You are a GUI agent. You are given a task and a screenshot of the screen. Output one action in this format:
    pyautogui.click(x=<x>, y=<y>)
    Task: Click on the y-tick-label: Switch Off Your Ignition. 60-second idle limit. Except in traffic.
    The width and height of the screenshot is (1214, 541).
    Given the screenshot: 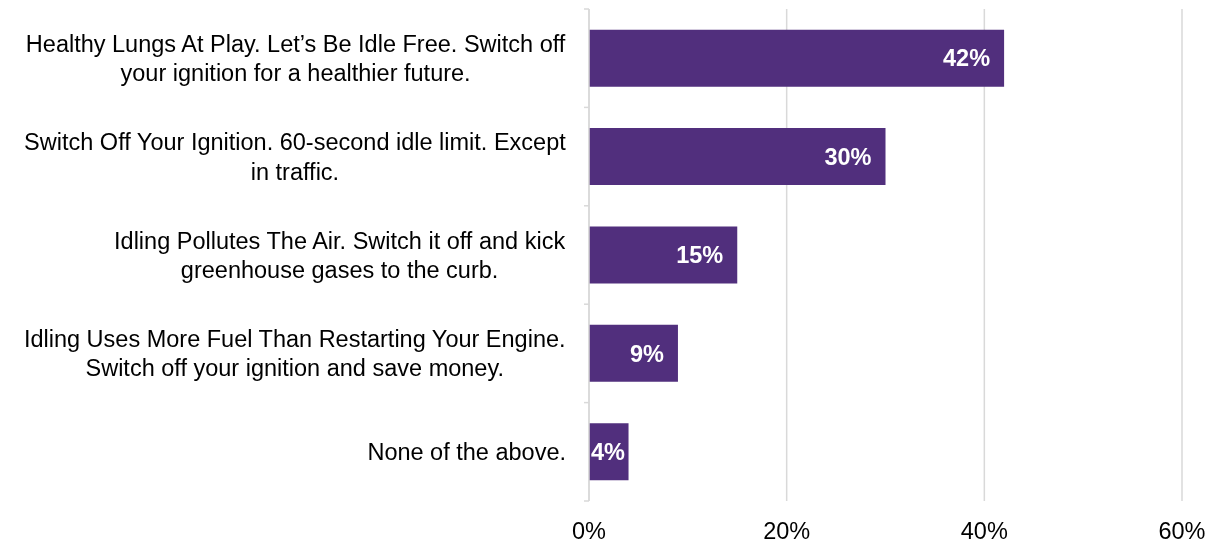 What is the action you would take?
    pyautogui.click(x=295, y=157)
    